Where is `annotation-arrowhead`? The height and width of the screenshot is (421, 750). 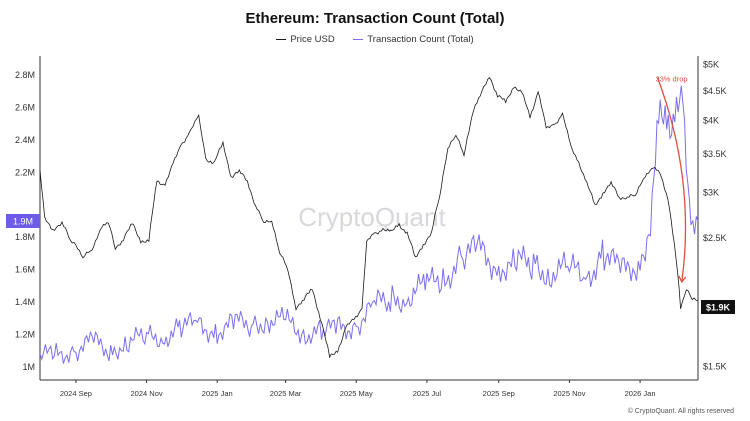
annotation-arrowhead is located at coordinates (682, 279).